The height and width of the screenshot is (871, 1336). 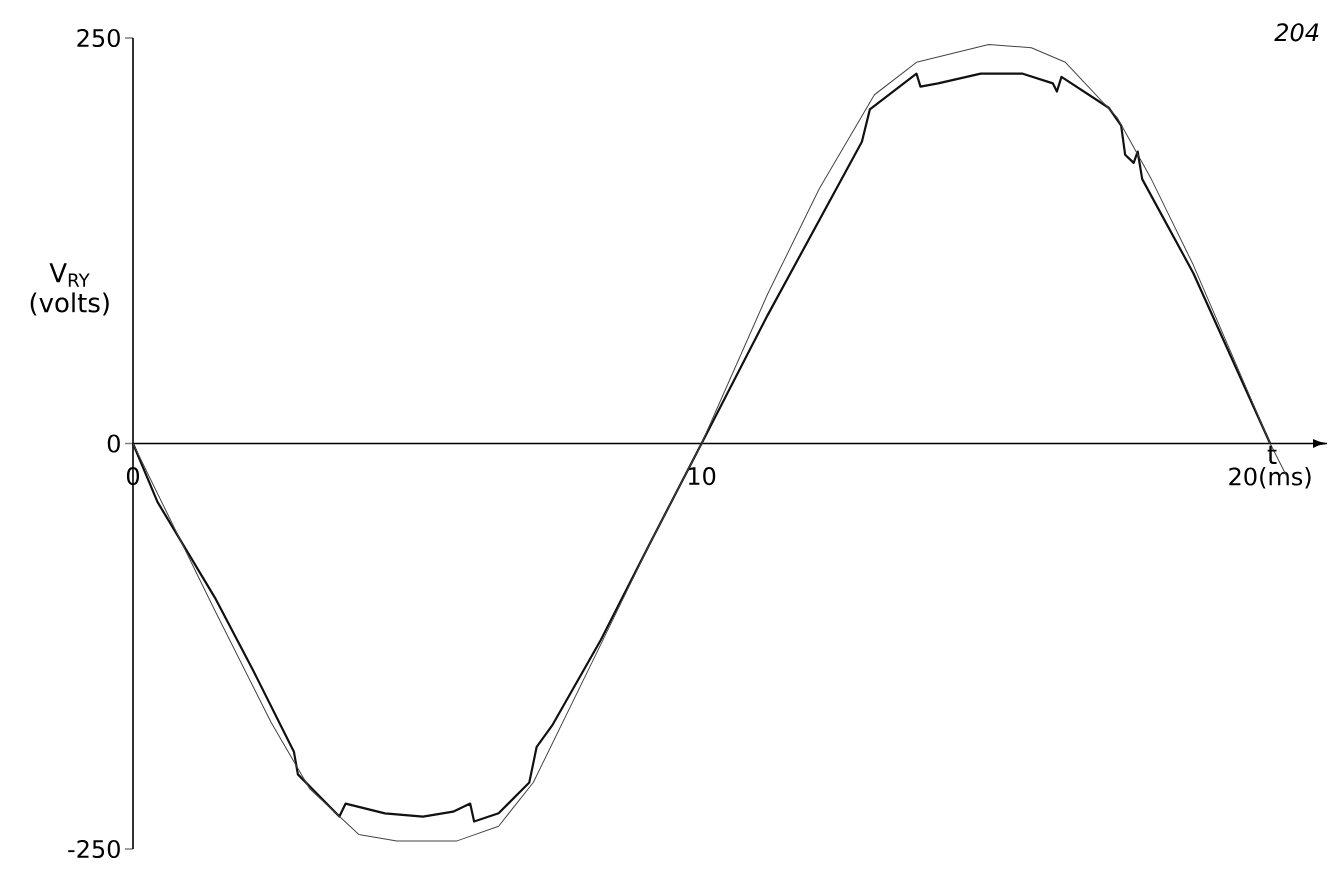 I want to click on x-tick-label: 20(ms), so click(x=1270, y=478).